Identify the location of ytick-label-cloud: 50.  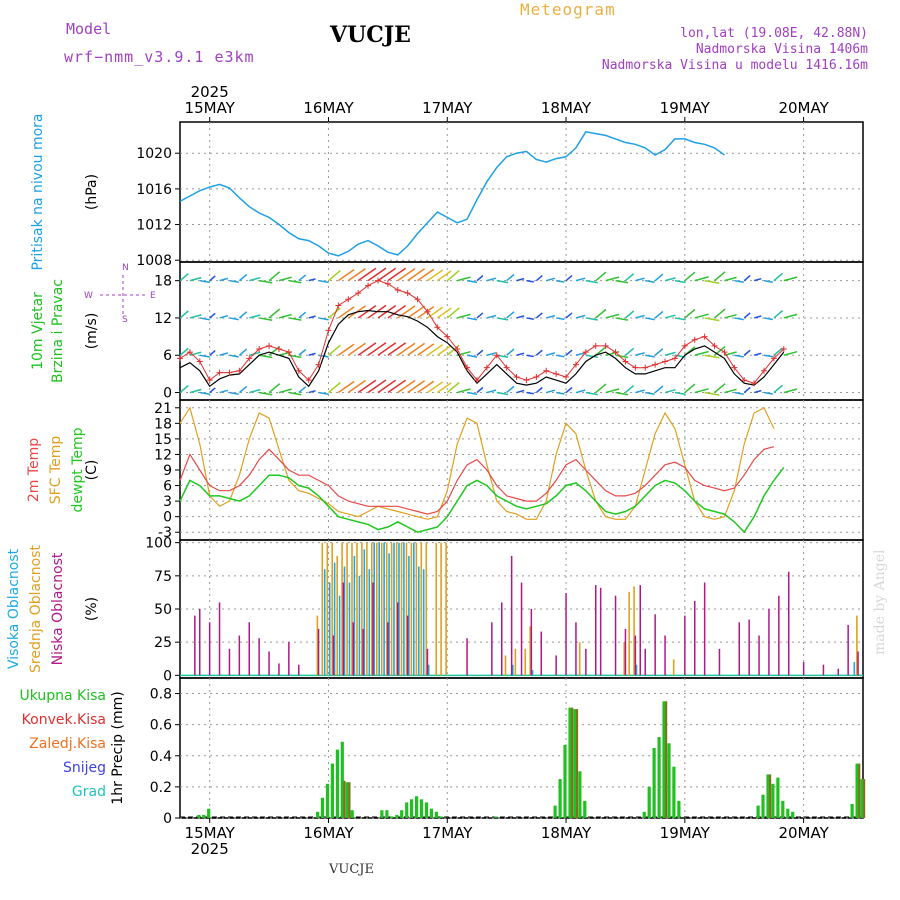
(163, 610).